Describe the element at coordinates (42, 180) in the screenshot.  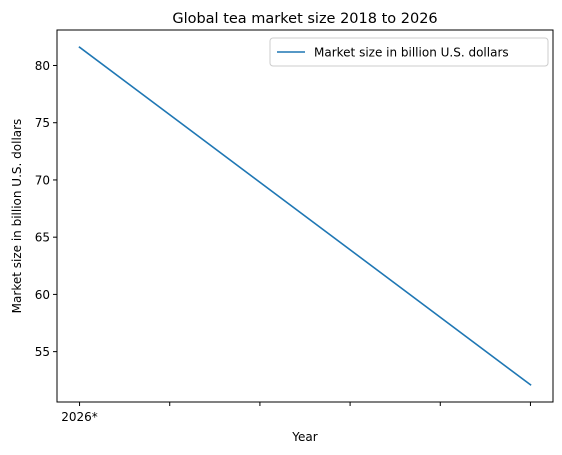
I see `y-tick-label: 70` at that location.